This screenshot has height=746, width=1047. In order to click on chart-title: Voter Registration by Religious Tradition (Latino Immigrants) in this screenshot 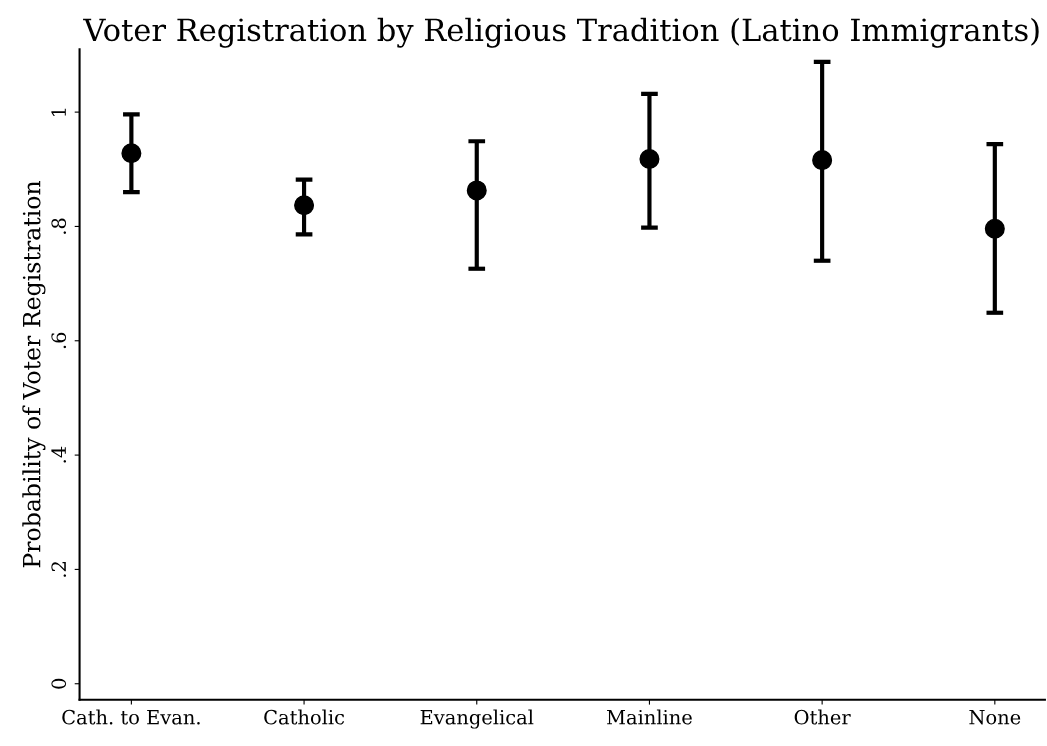, I will do `click(561, 32)`.